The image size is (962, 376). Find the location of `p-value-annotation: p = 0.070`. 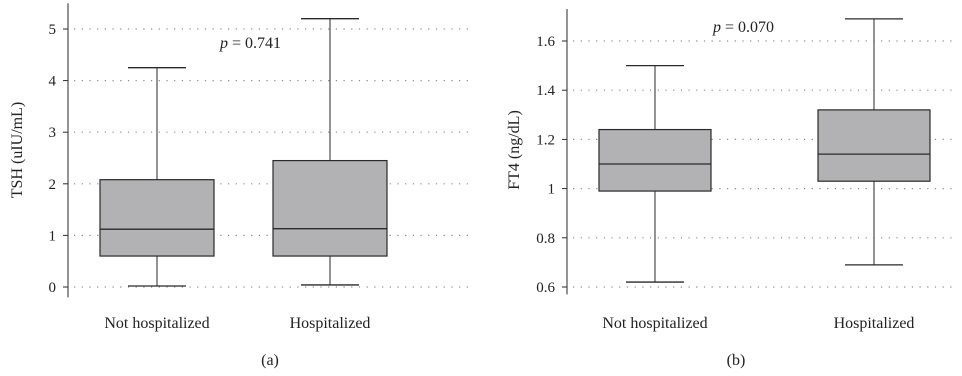

p-value-annotation: p = 0.070 is located at coordinates (743, 27).